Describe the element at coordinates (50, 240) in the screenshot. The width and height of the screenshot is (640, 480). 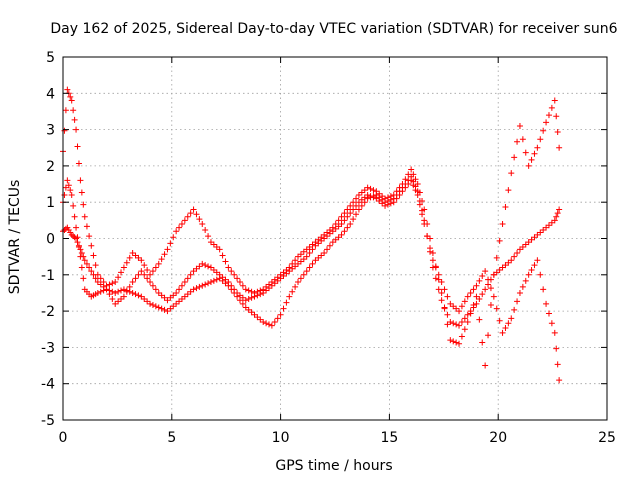
I see `y-tick-label-5: 0` at that location.